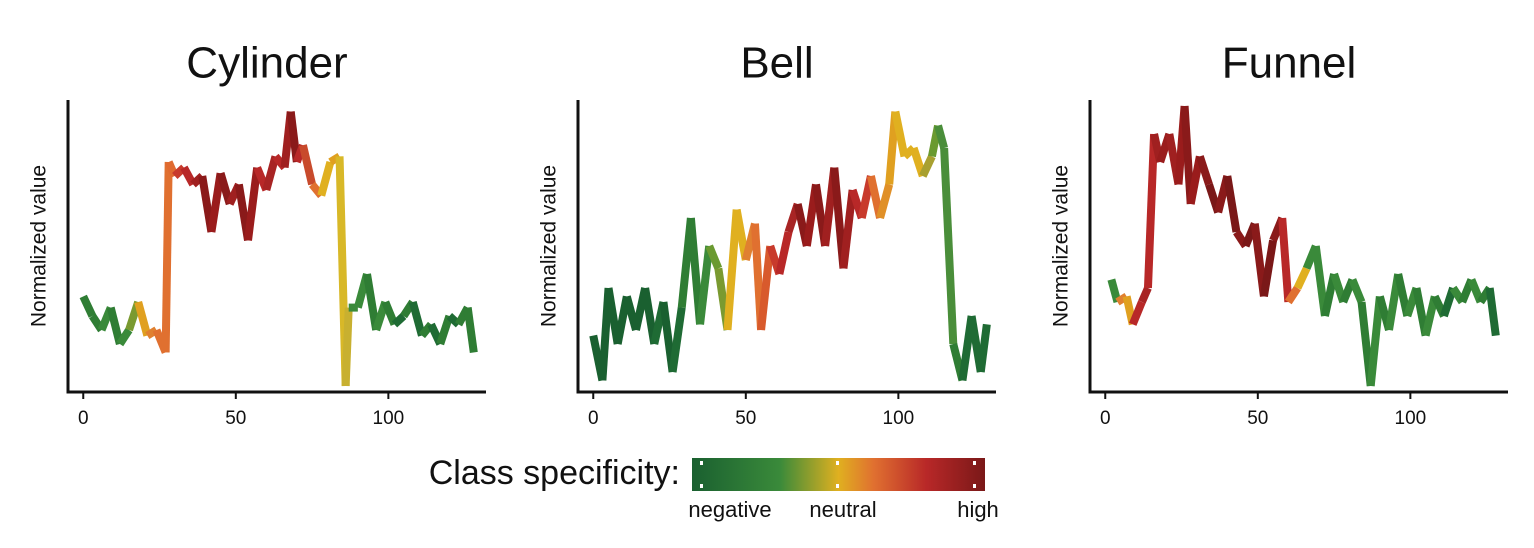  I want to click on legend-label: negative, so click(729, 509).